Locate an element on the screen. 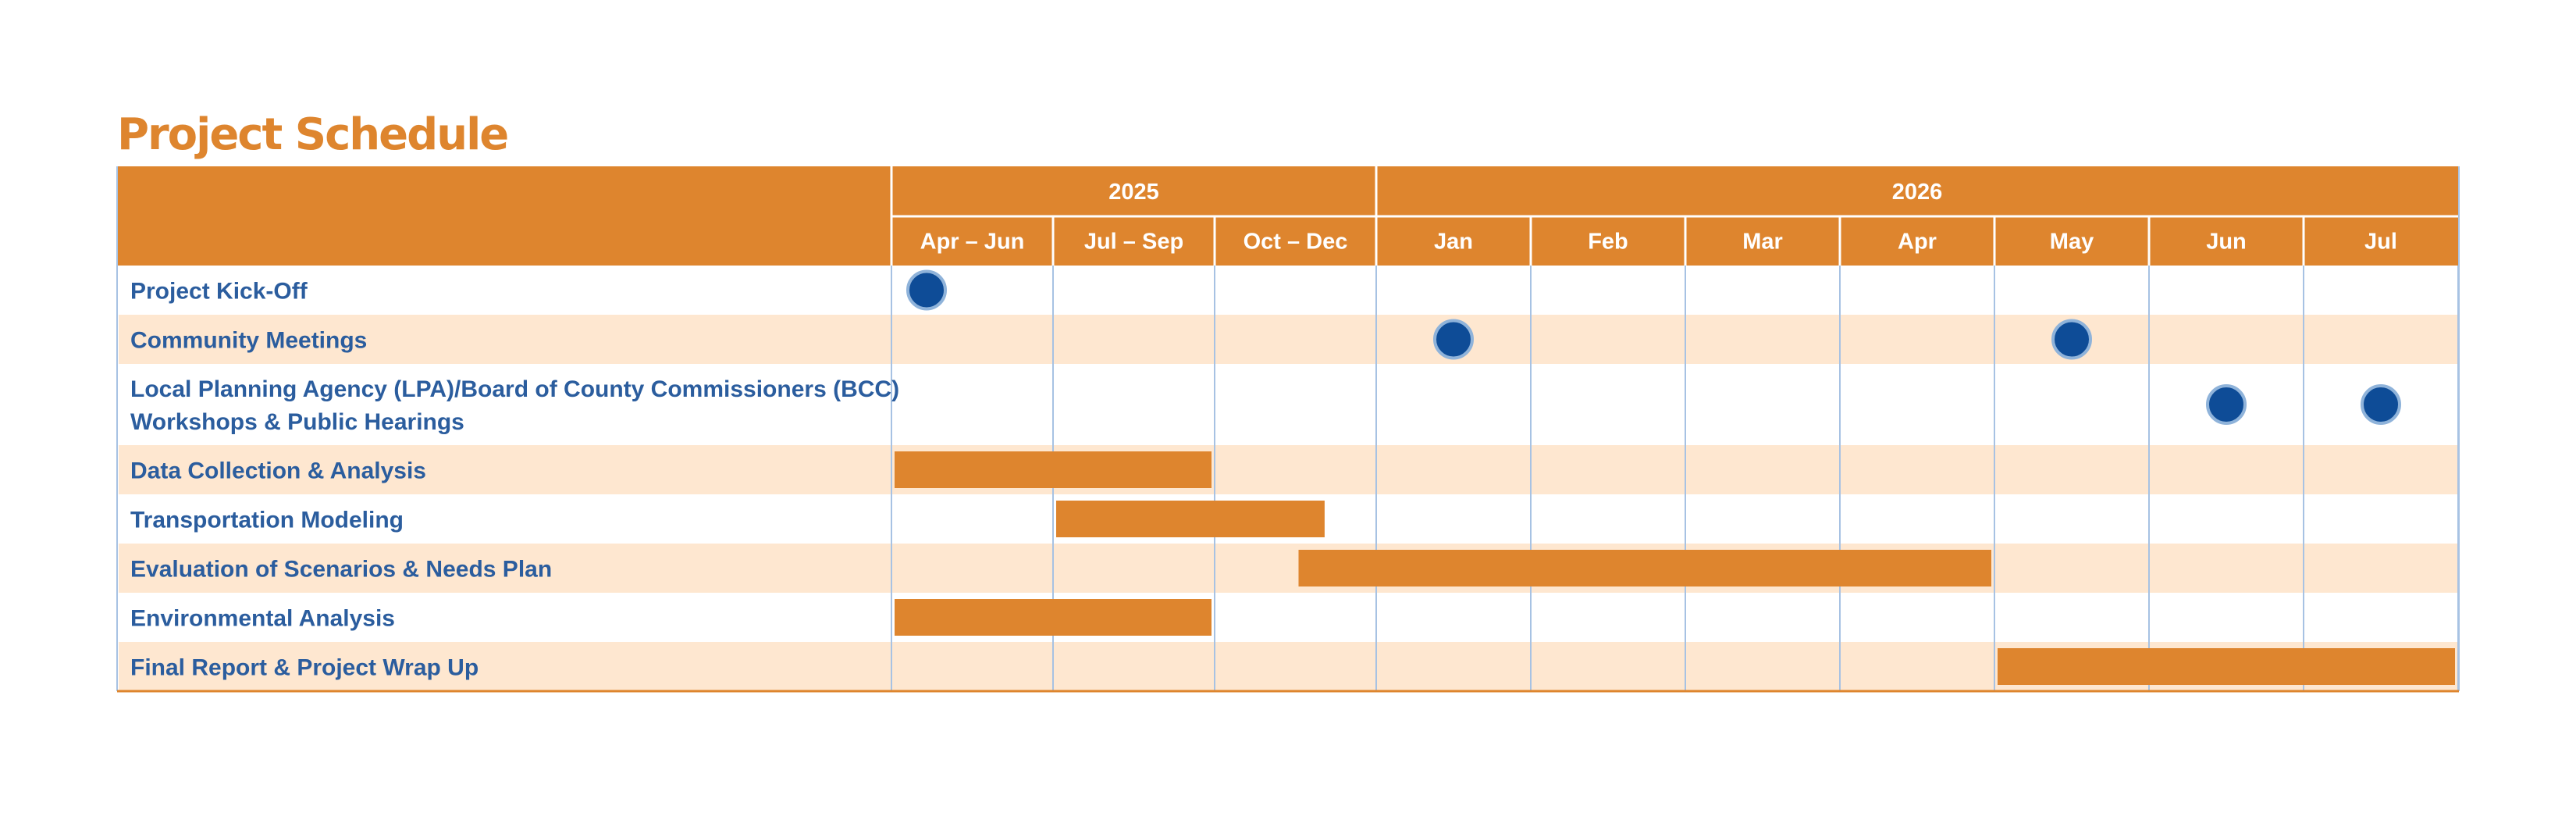 The height and width of the screenshot is (820, 2576). period-label: Mar is located at coordinates (1762, 242).